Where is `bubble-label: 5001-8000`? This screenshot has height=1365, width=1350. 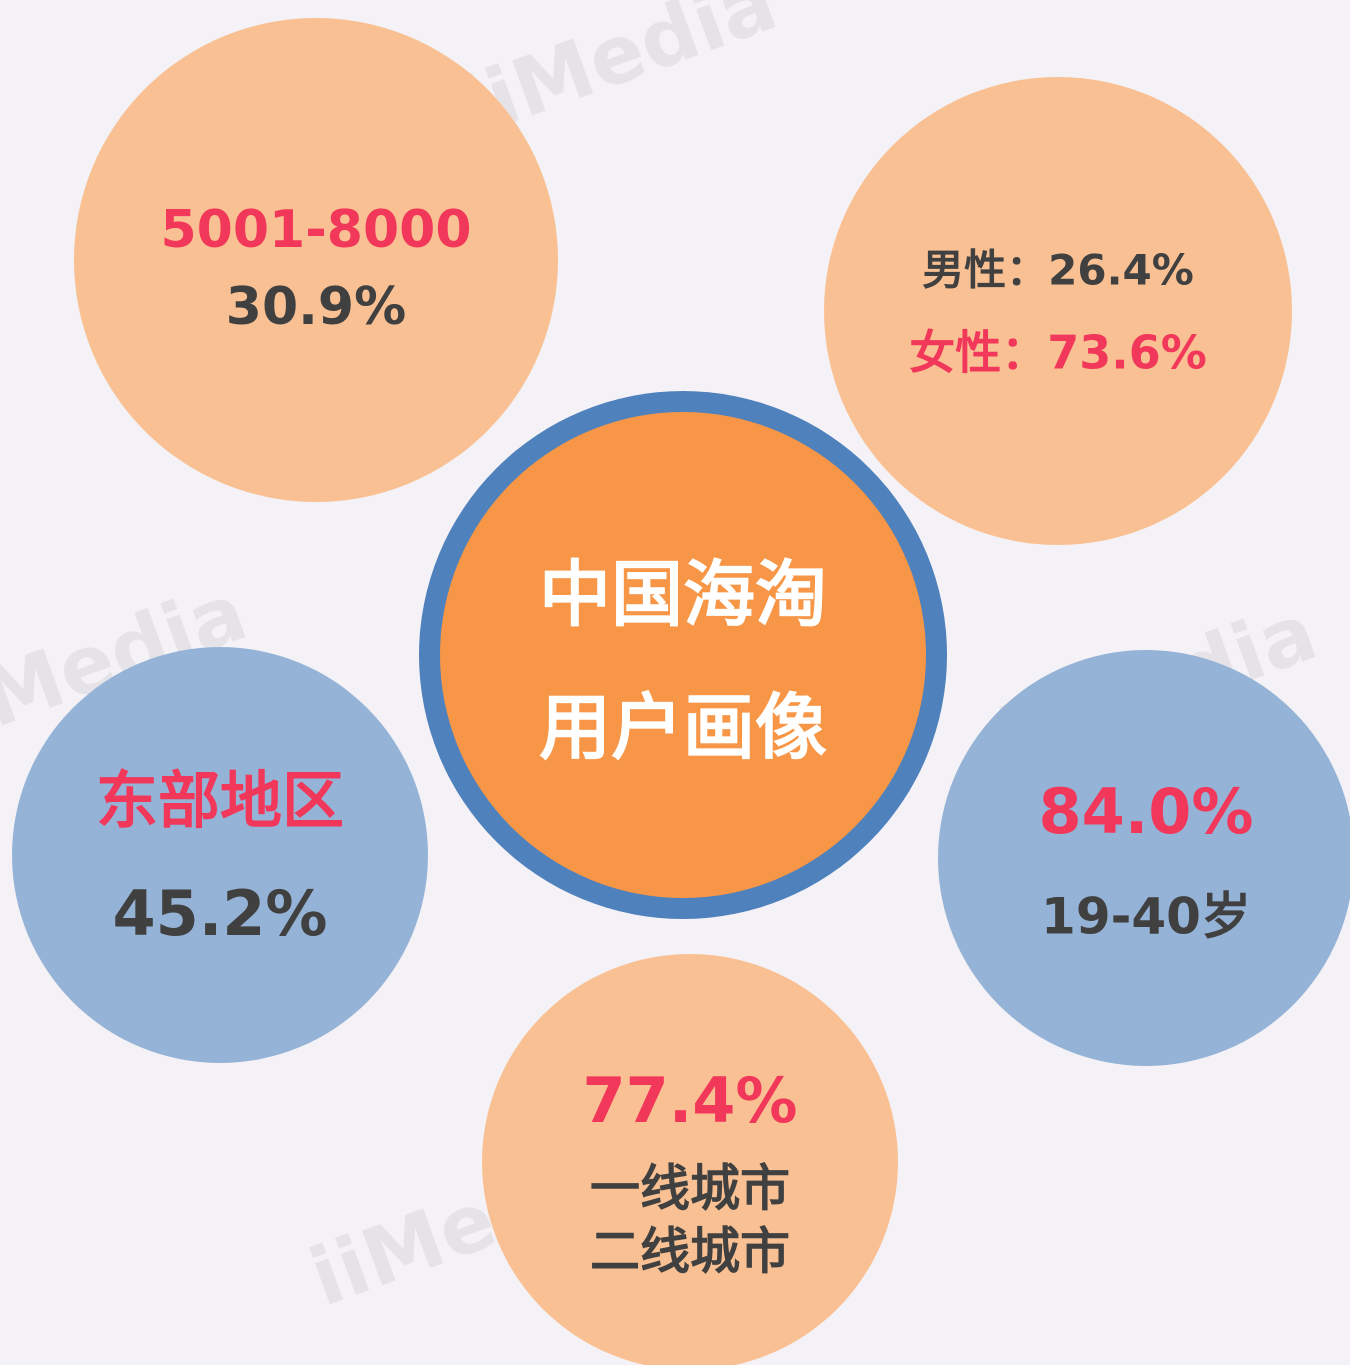
bubble-label: 5001-8000 is located at coordinates (315, 230).